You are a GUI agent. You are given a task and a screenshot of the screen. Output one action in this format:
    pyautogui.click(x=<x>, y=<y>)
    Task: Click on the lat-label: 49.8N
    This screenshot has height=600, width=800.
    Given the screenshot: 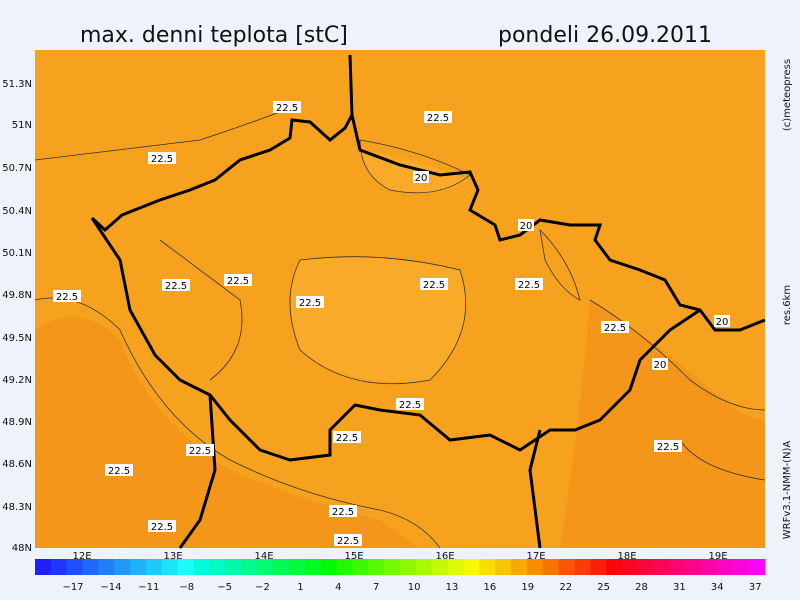 What is the action you would take?
    pyautogui.click(x=17, y=295)
    